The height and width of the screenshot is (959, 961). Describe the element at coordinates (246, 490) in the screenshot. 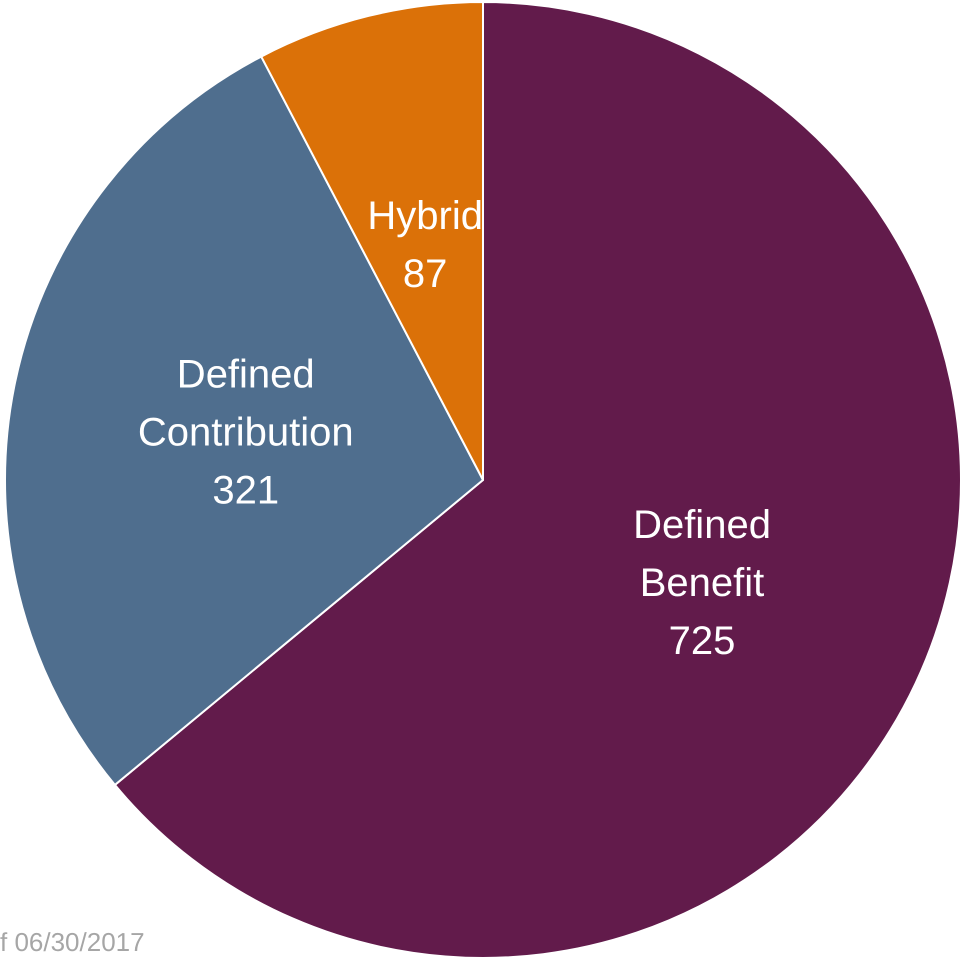

I see `data-label: 321` at that location.